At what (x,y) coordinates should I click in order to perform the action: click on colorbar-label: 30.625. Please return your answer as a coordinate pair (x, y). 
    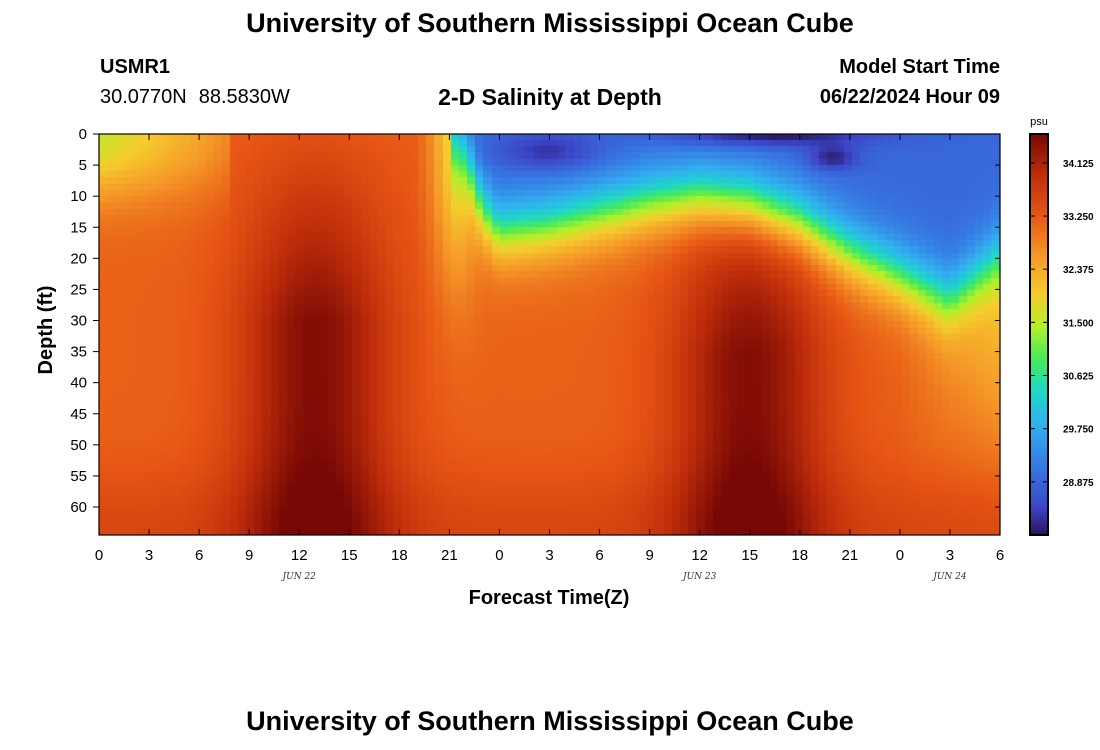
    Looking at the image, I should click on (1078, 377).